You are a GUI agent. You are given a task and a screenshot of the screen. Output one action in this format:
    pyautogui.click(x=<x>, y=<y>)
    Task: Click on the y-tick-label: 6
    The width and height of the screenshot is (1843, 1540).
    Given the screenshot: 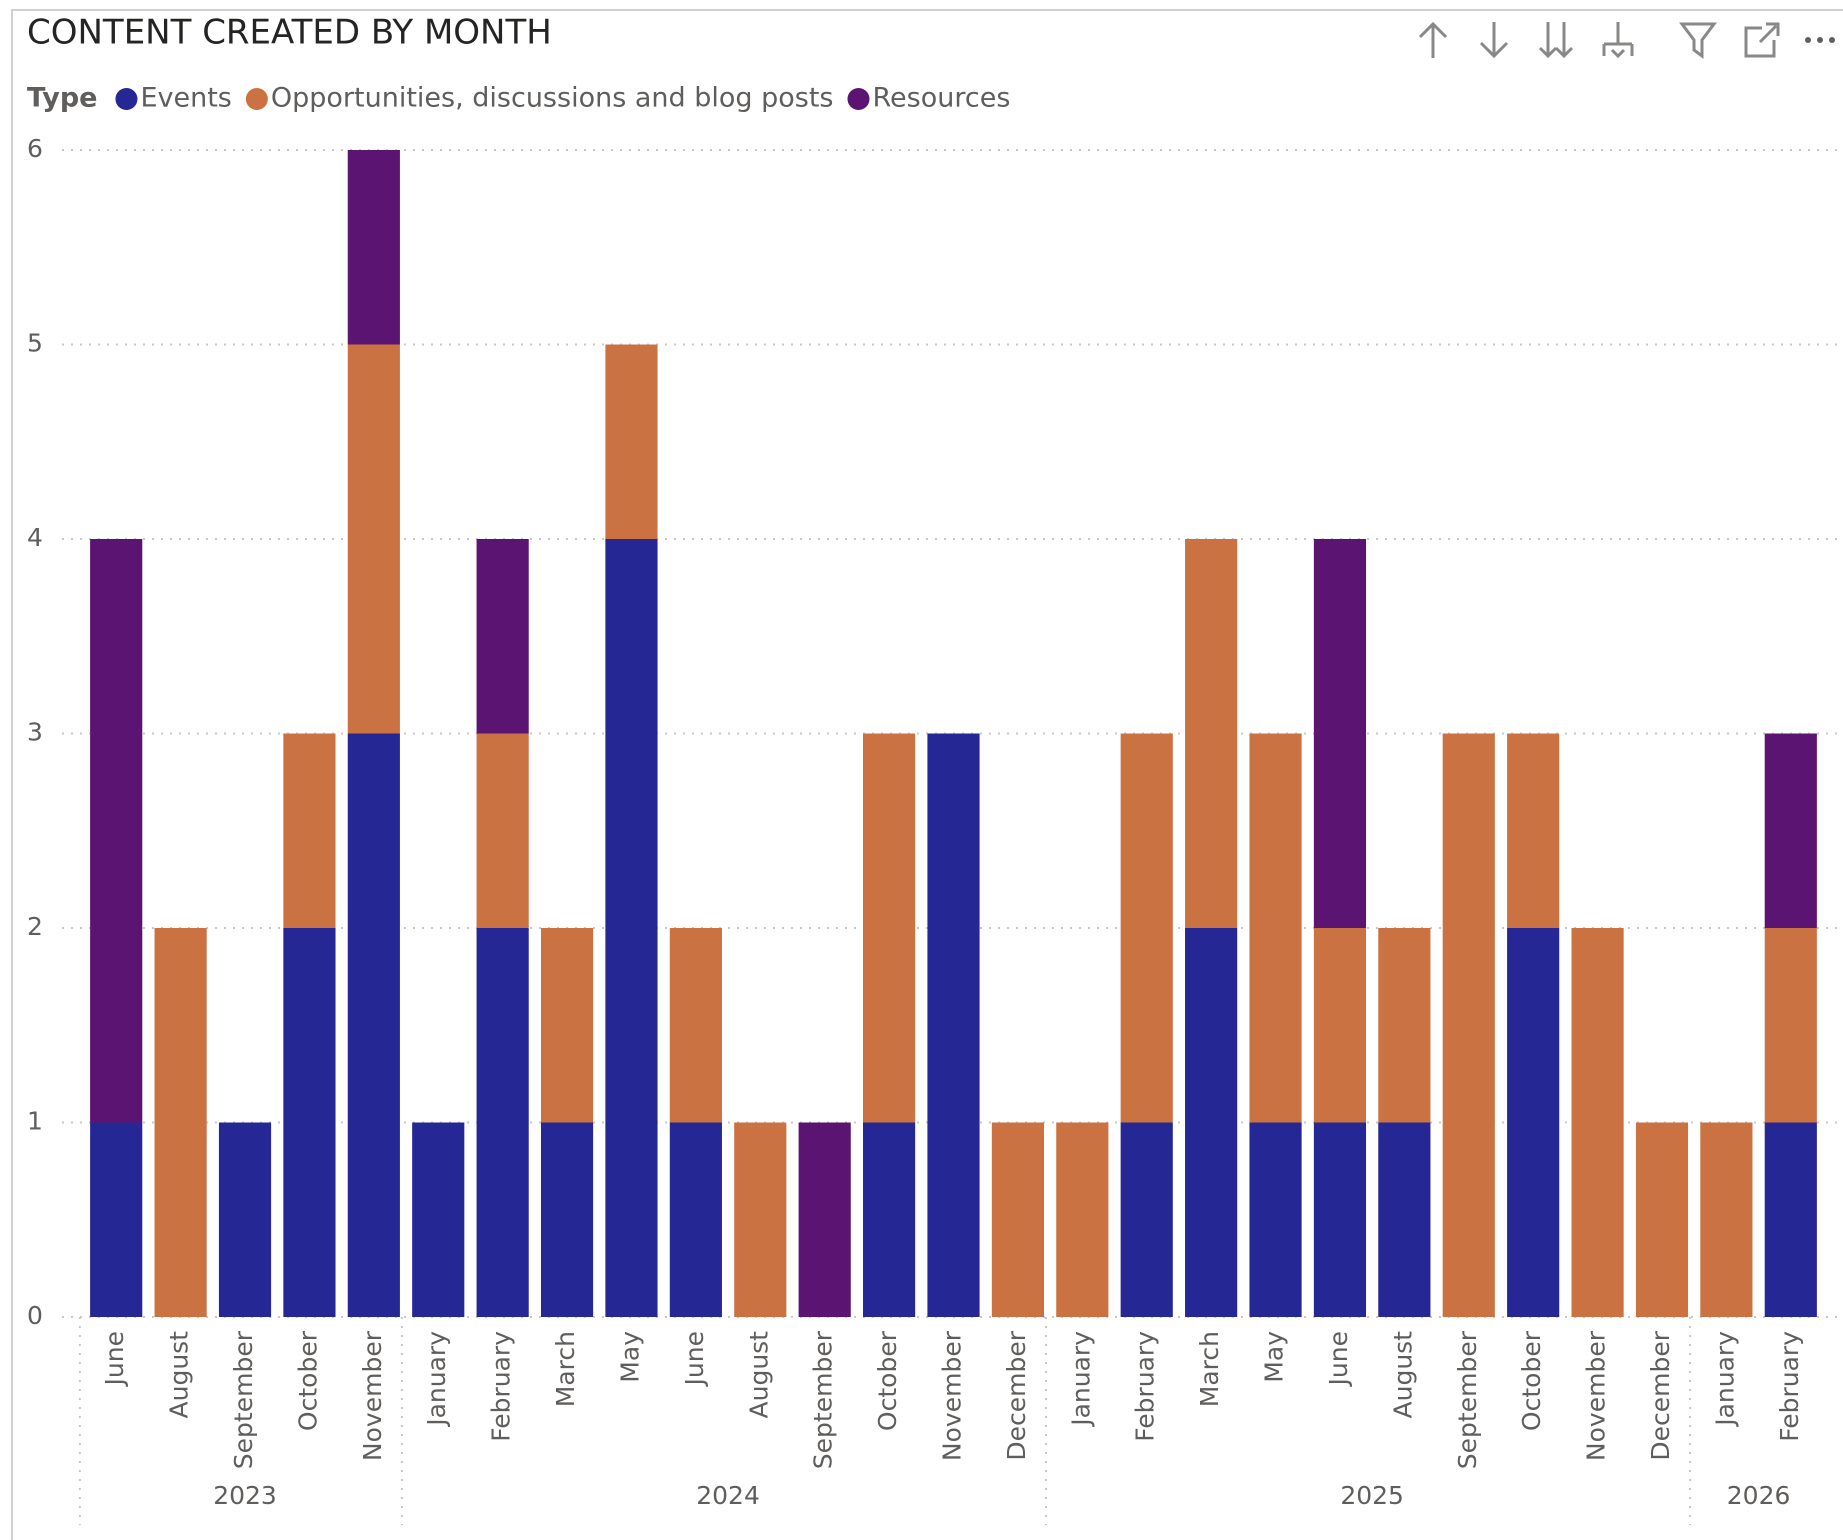 What is the action you would take?
    pyautogui.click(x=35, y=148)
    